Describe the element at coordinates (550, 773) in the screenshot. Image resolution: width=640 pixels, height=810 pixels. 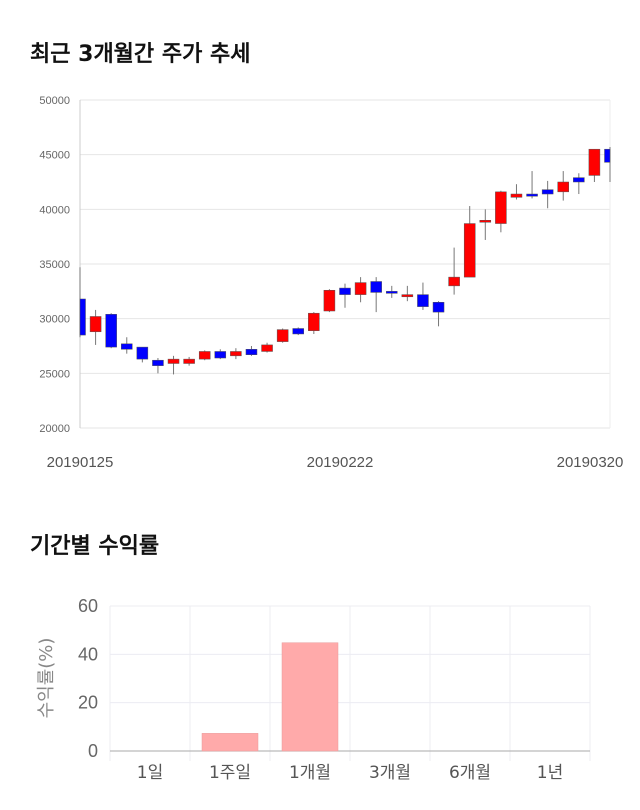
I see `x-category-label: 1년` at that location.